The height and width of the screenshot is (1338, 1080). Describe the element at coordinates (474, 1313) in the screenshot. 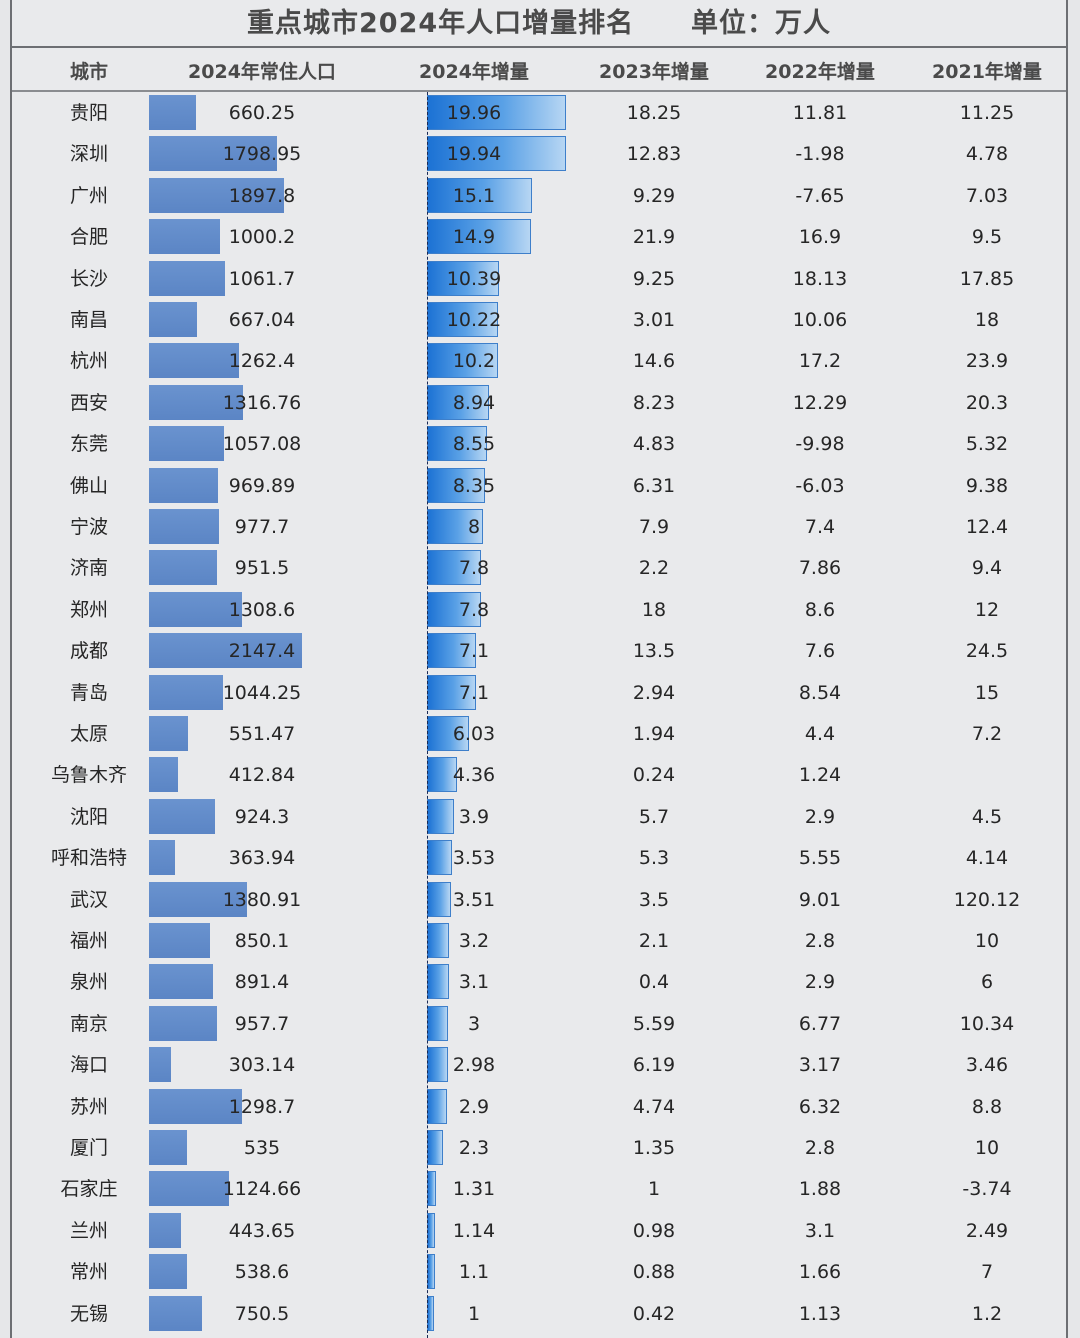

I see `cell-inc2024: 1` at that location.